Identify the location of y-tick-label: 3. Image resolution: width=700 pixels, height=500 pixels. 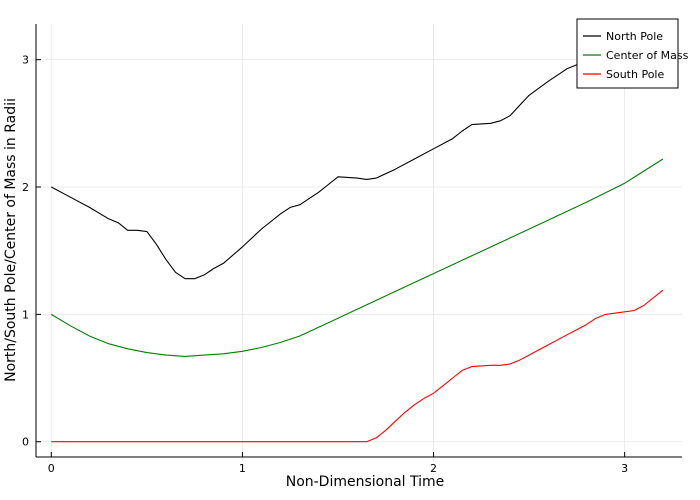
(25, 60).